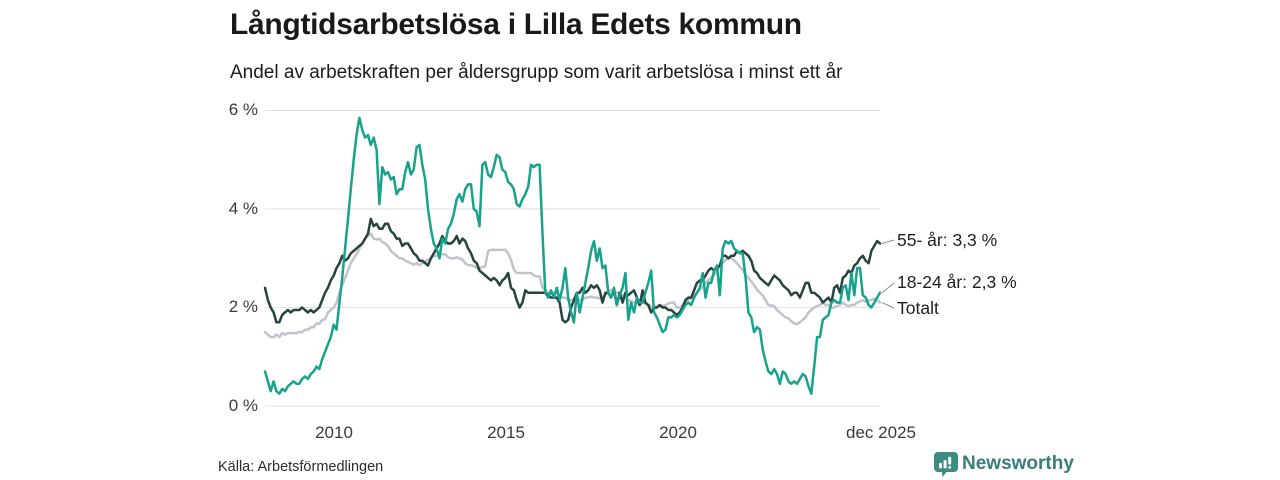 This screenshot has height=480, width=1280. Describe the element at coordinates (243, 208) in the screenshot. I see `y-axis-tick-label-4: 4 %` at that location.